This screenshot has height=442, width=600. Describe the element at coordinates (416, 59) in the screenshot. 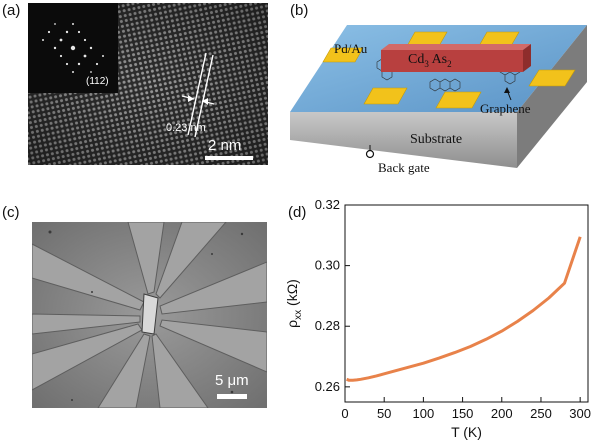

I see `nanoplate-label-cd: Cd` at that location.